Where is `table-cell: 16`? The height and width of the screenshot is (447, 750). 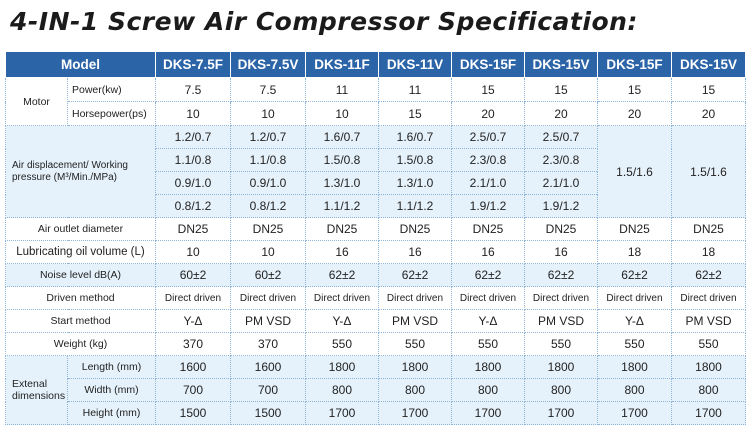 table-cell: 16 is located at coordinates (561, 252).